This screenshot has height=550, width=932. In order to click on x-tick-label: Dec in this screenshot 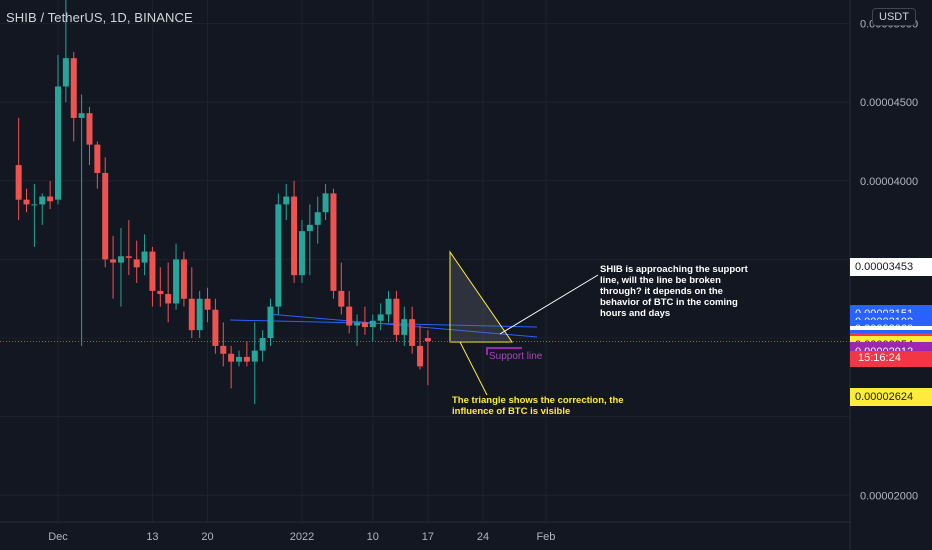, I will do `click(58, 537)`.